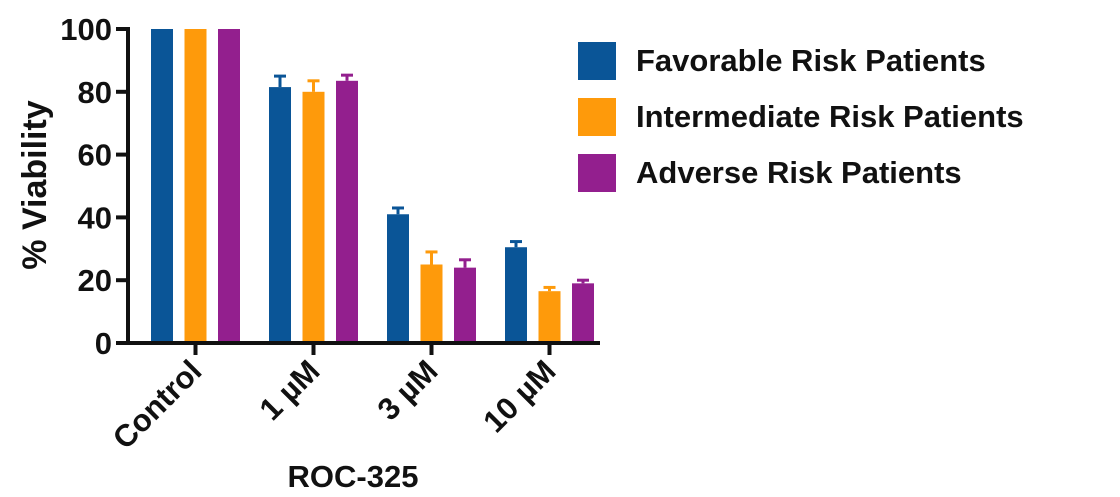  I want to click on y-tick-label: 20, so click(95, 280).